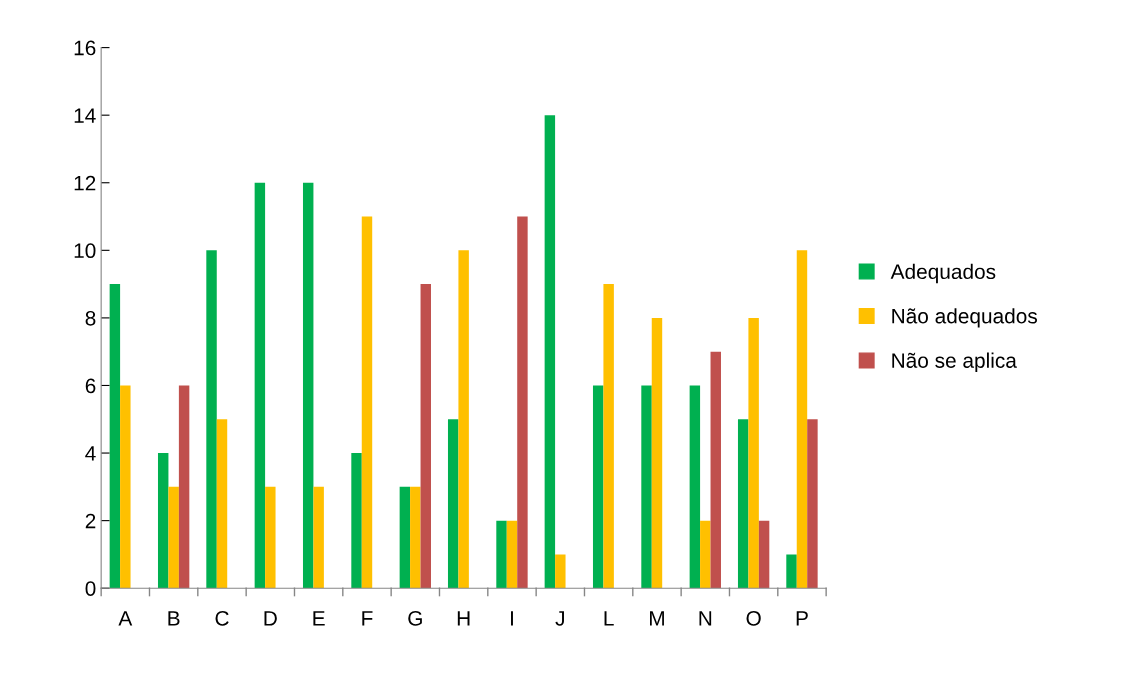 Image resolution: width=1124 pixels, height=680 pixels. What do you see at coordinates (415, 618) in the screenshot?
I see `x-tick-label: G` at bounding box center [415, 618].